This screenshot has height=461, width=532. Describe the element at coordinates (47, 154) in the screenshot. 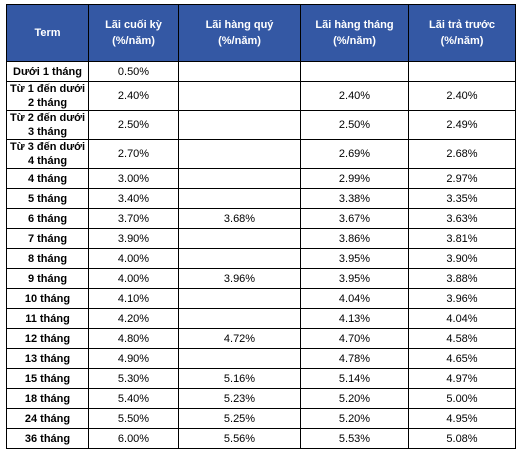

I see `term-cell: Từ 3 đến dưới 4 tháng` at that location.